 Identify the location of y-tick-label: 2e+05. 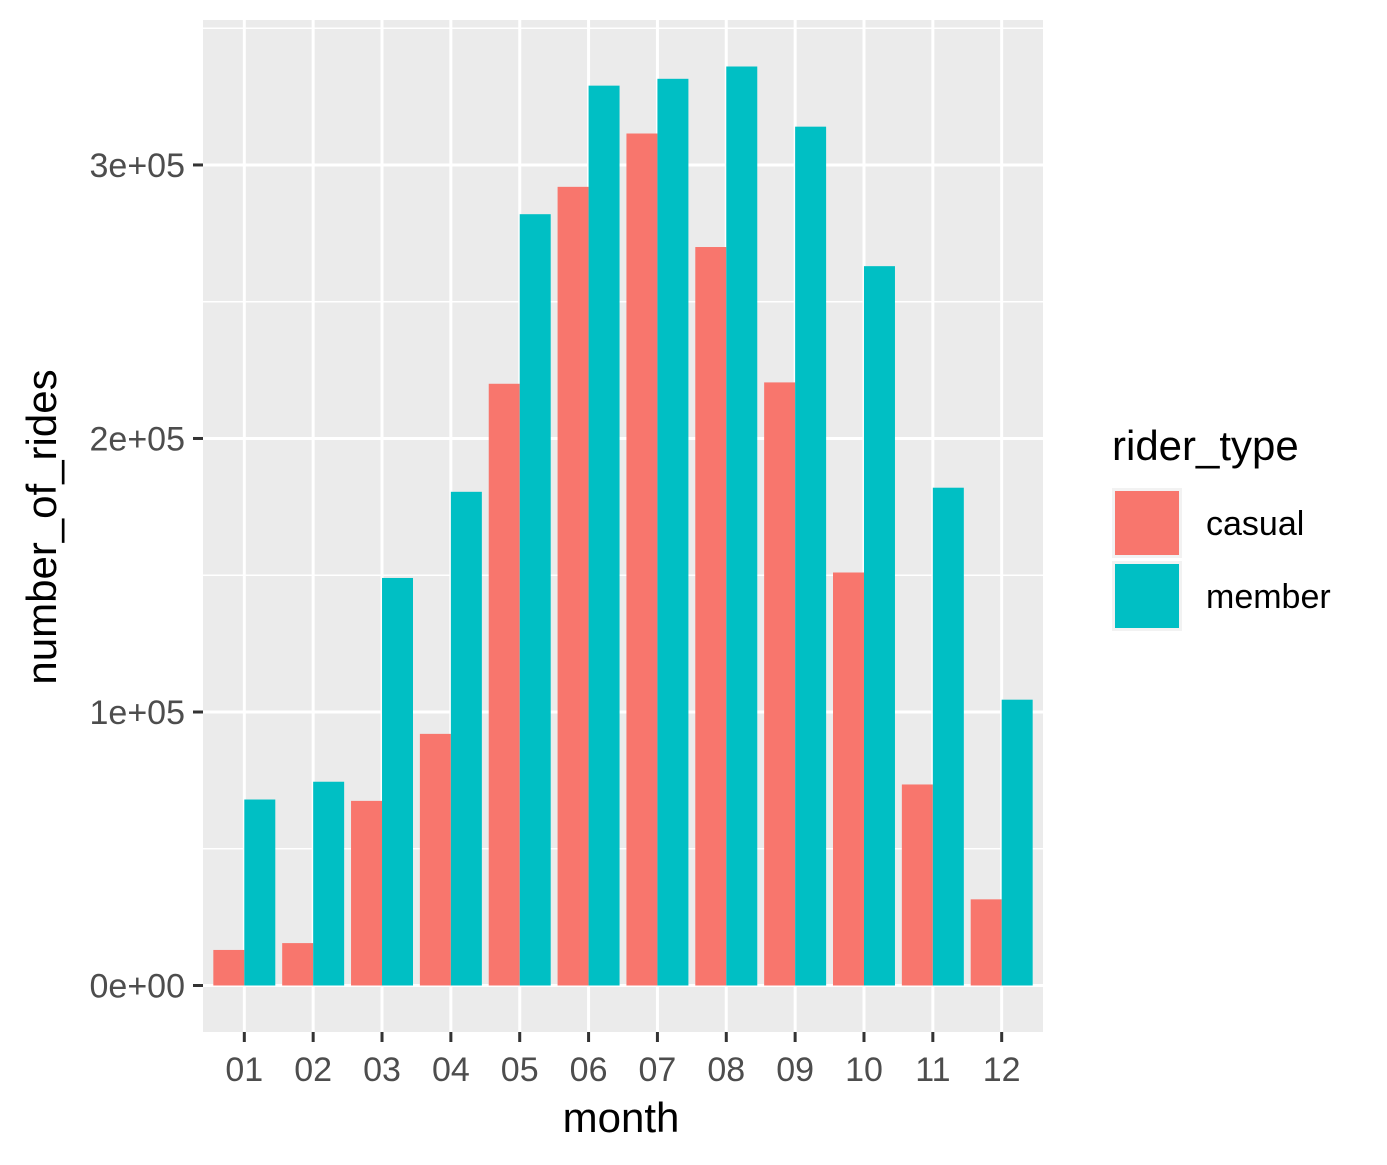
(138, 439).